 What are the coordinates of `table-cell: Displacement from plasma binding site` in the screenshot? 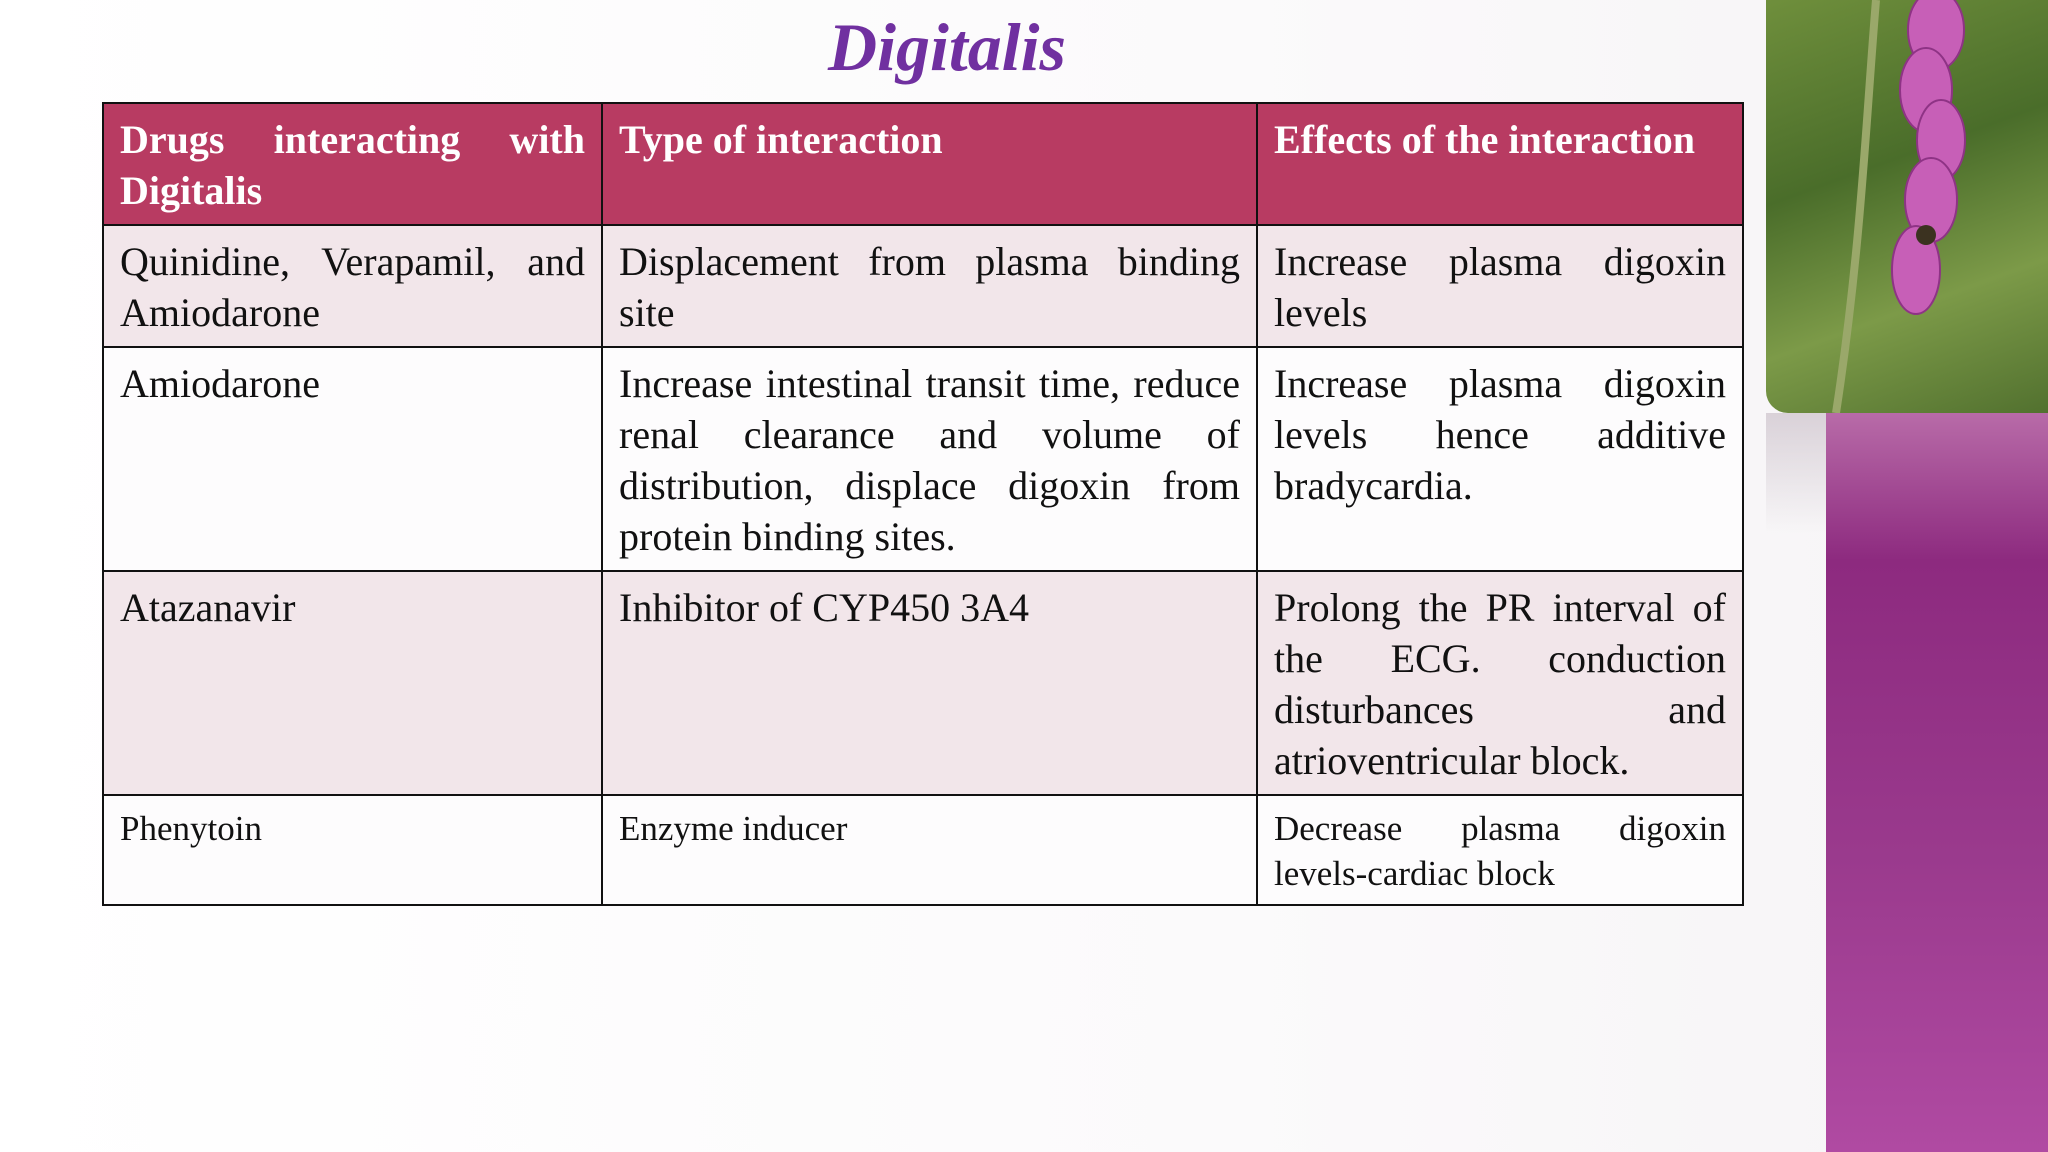 It's located at (929, 286).